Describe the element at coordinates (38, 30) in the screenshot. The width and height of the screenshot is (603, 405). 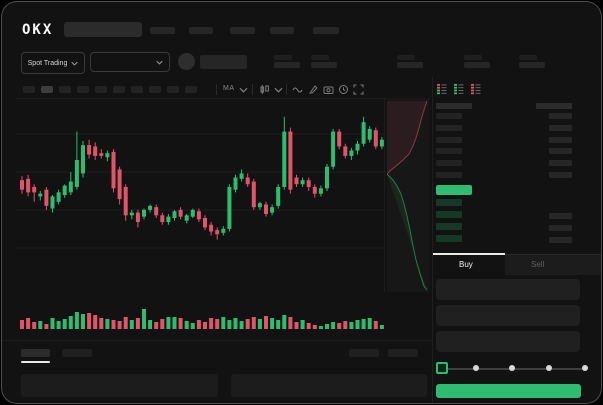
I see `okx-logo: OKX` at that location.